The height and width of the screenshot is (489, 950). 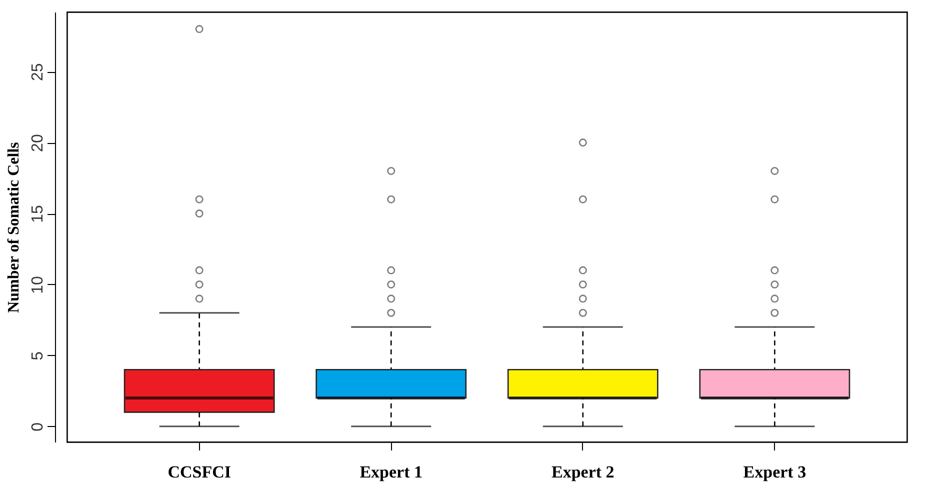 What do you see at coordinates (391, 472) in the screenshot?
I see `x-tick-label: Expert 1` at bounding box center [391, 472].